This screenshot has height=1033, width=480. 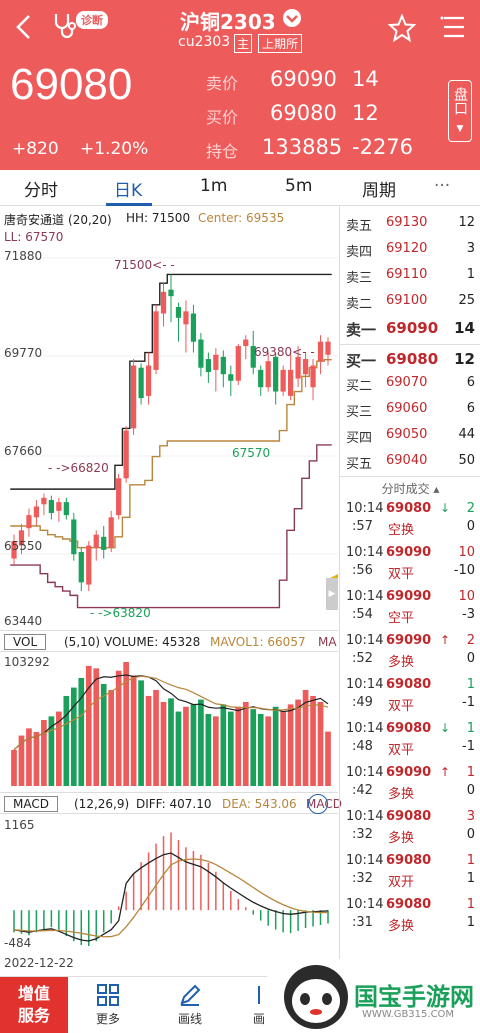 I want to click on ask-row: 卖一 69090 14, so click(x=410, y=327).